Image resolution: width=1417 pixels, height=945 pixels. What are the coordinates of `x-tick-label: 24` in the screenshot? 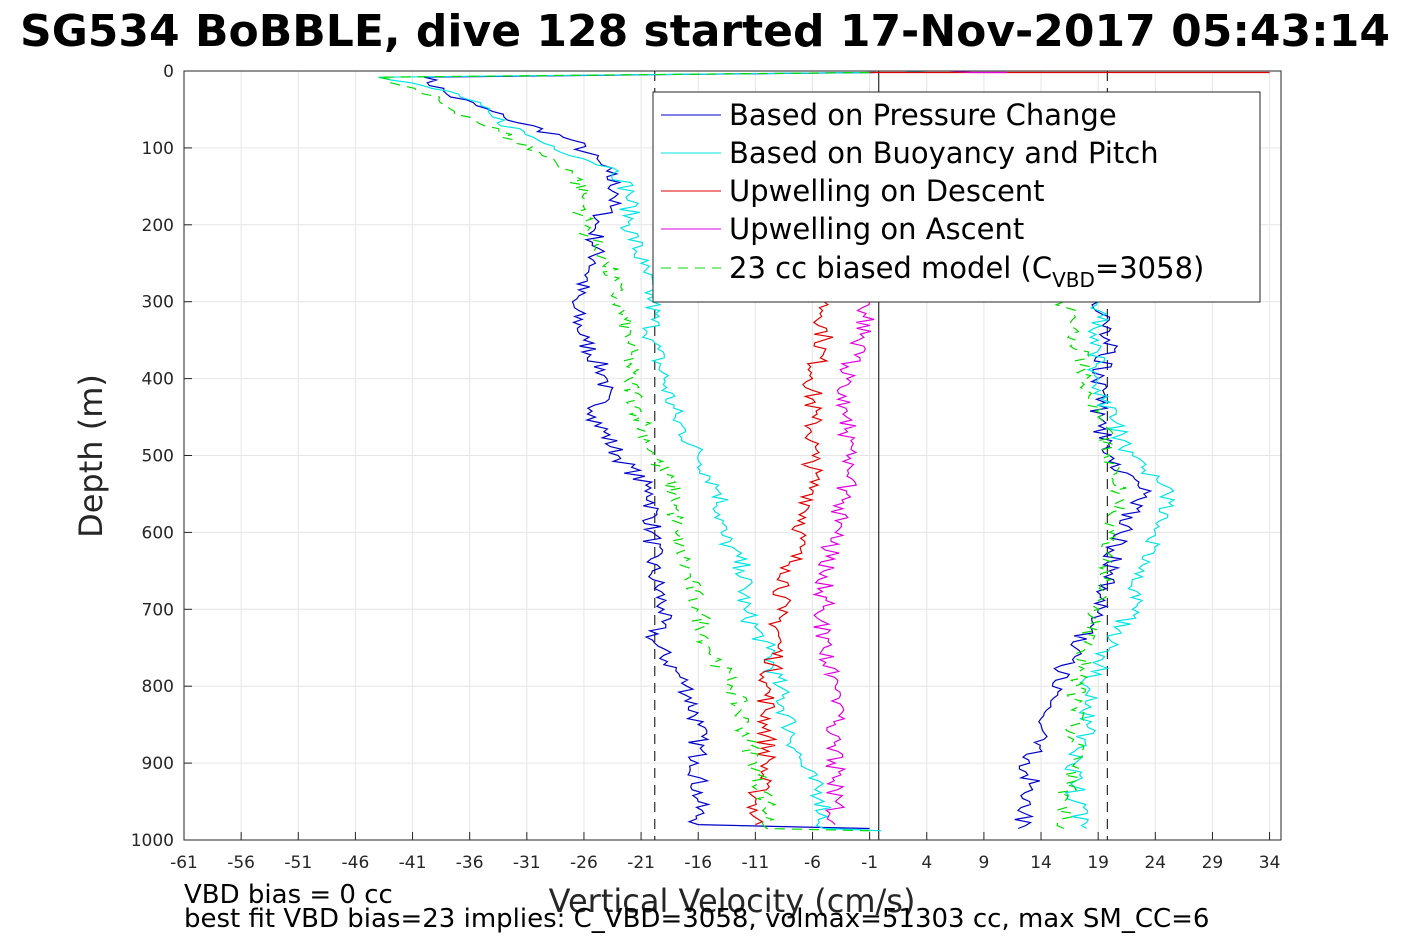 It's located at (1155, 863).